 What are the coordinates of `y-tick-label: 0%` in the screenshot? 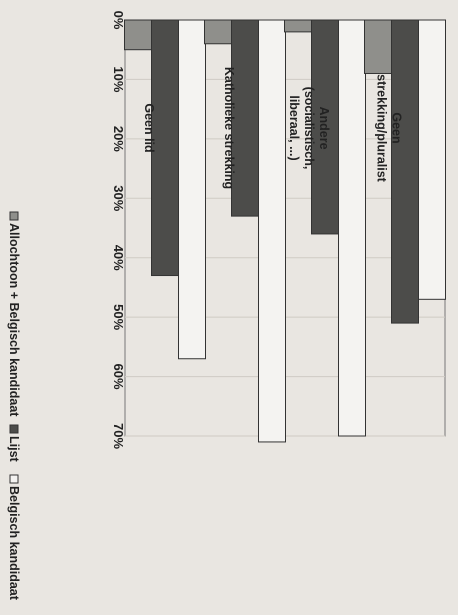 It's located at (118, 20).